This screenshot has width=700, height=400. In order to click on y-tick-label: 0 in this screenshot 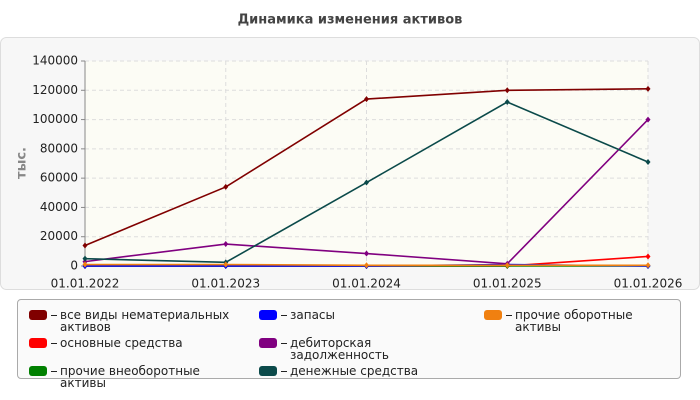, I will do `click(74, 266)`.